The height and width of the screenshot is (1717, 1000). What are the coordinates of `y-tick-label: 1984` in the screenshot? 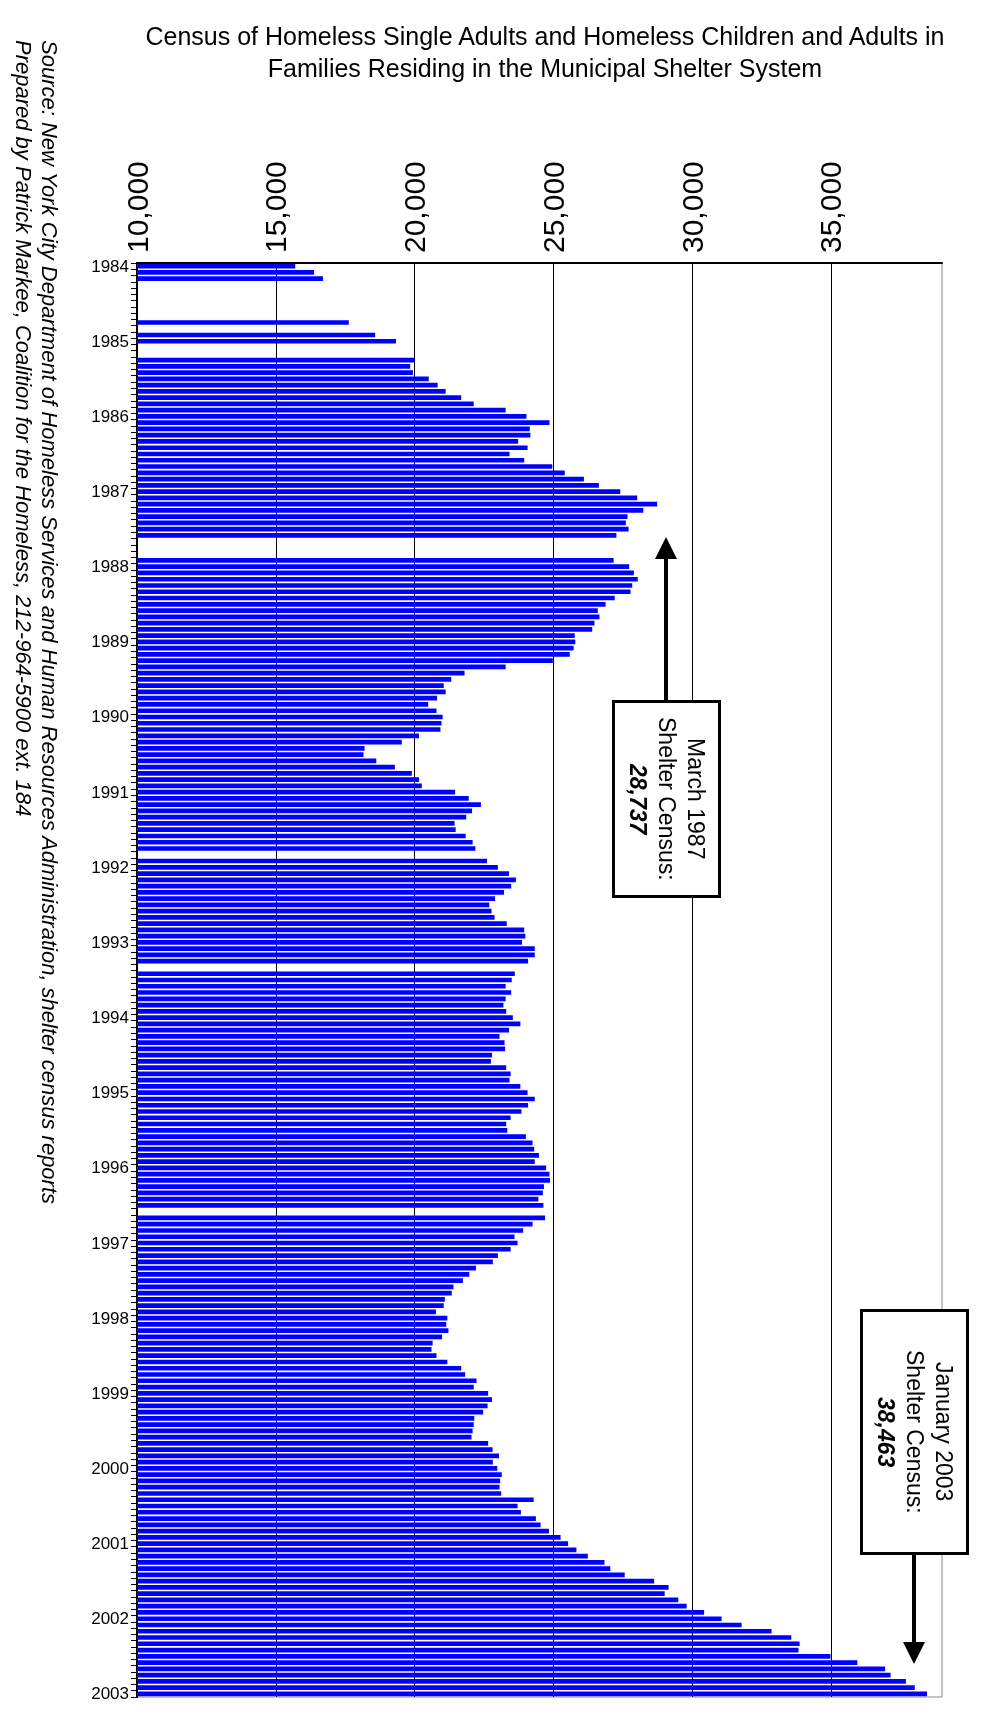 It's located at (110, 266).